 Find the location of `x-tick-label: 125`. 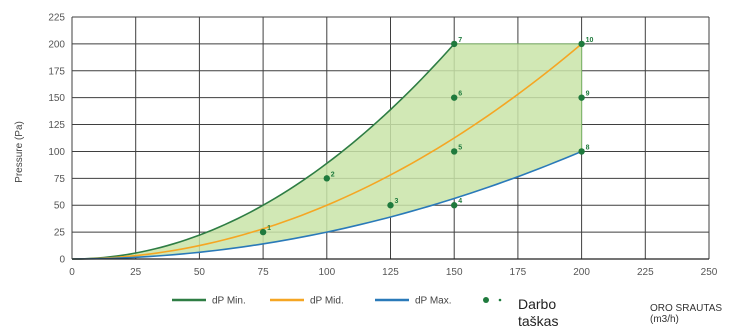

x-tick-label: 125 is located at coordinates (390, 272).